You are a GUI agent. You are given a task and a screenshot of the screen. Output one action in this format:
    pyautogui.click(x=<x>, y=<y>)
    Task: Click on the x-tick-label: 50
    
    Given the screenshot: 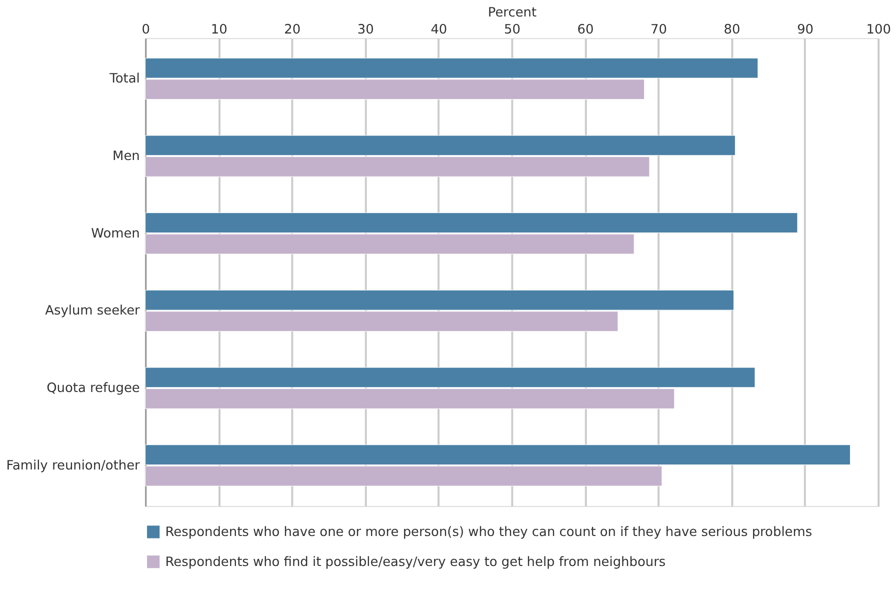 What is the action you would take?
    pyautogui.click(x=512, y=30)
    